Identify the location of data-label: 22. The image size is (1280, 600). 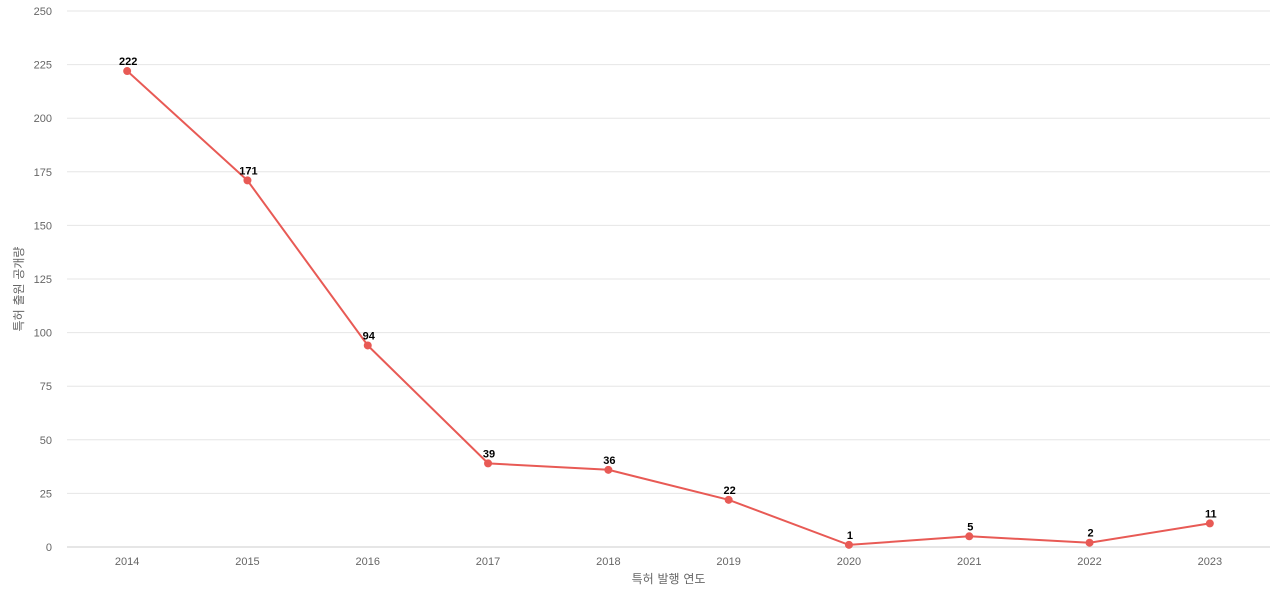
(730, 491).